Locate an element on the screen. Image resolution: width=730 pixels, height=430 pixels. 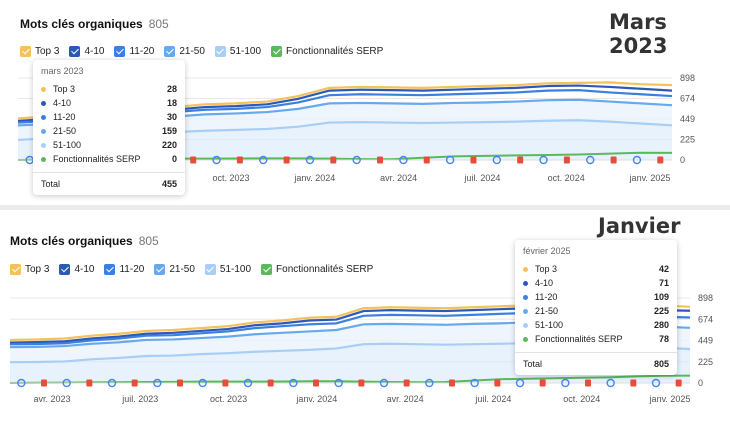
legend-label: 4-10 is located at coordinates (84, 269).